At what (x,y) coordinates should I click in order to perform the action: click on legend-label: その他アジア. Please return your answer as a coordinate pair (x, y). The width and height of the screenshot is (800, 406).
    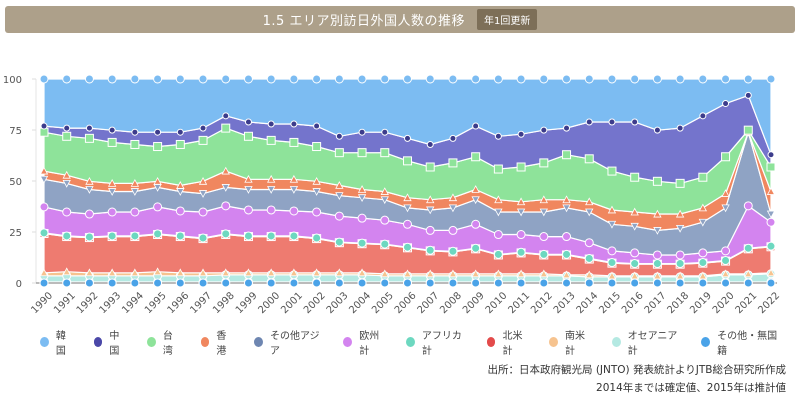
    Looking at the image, I should click on (294, 344).